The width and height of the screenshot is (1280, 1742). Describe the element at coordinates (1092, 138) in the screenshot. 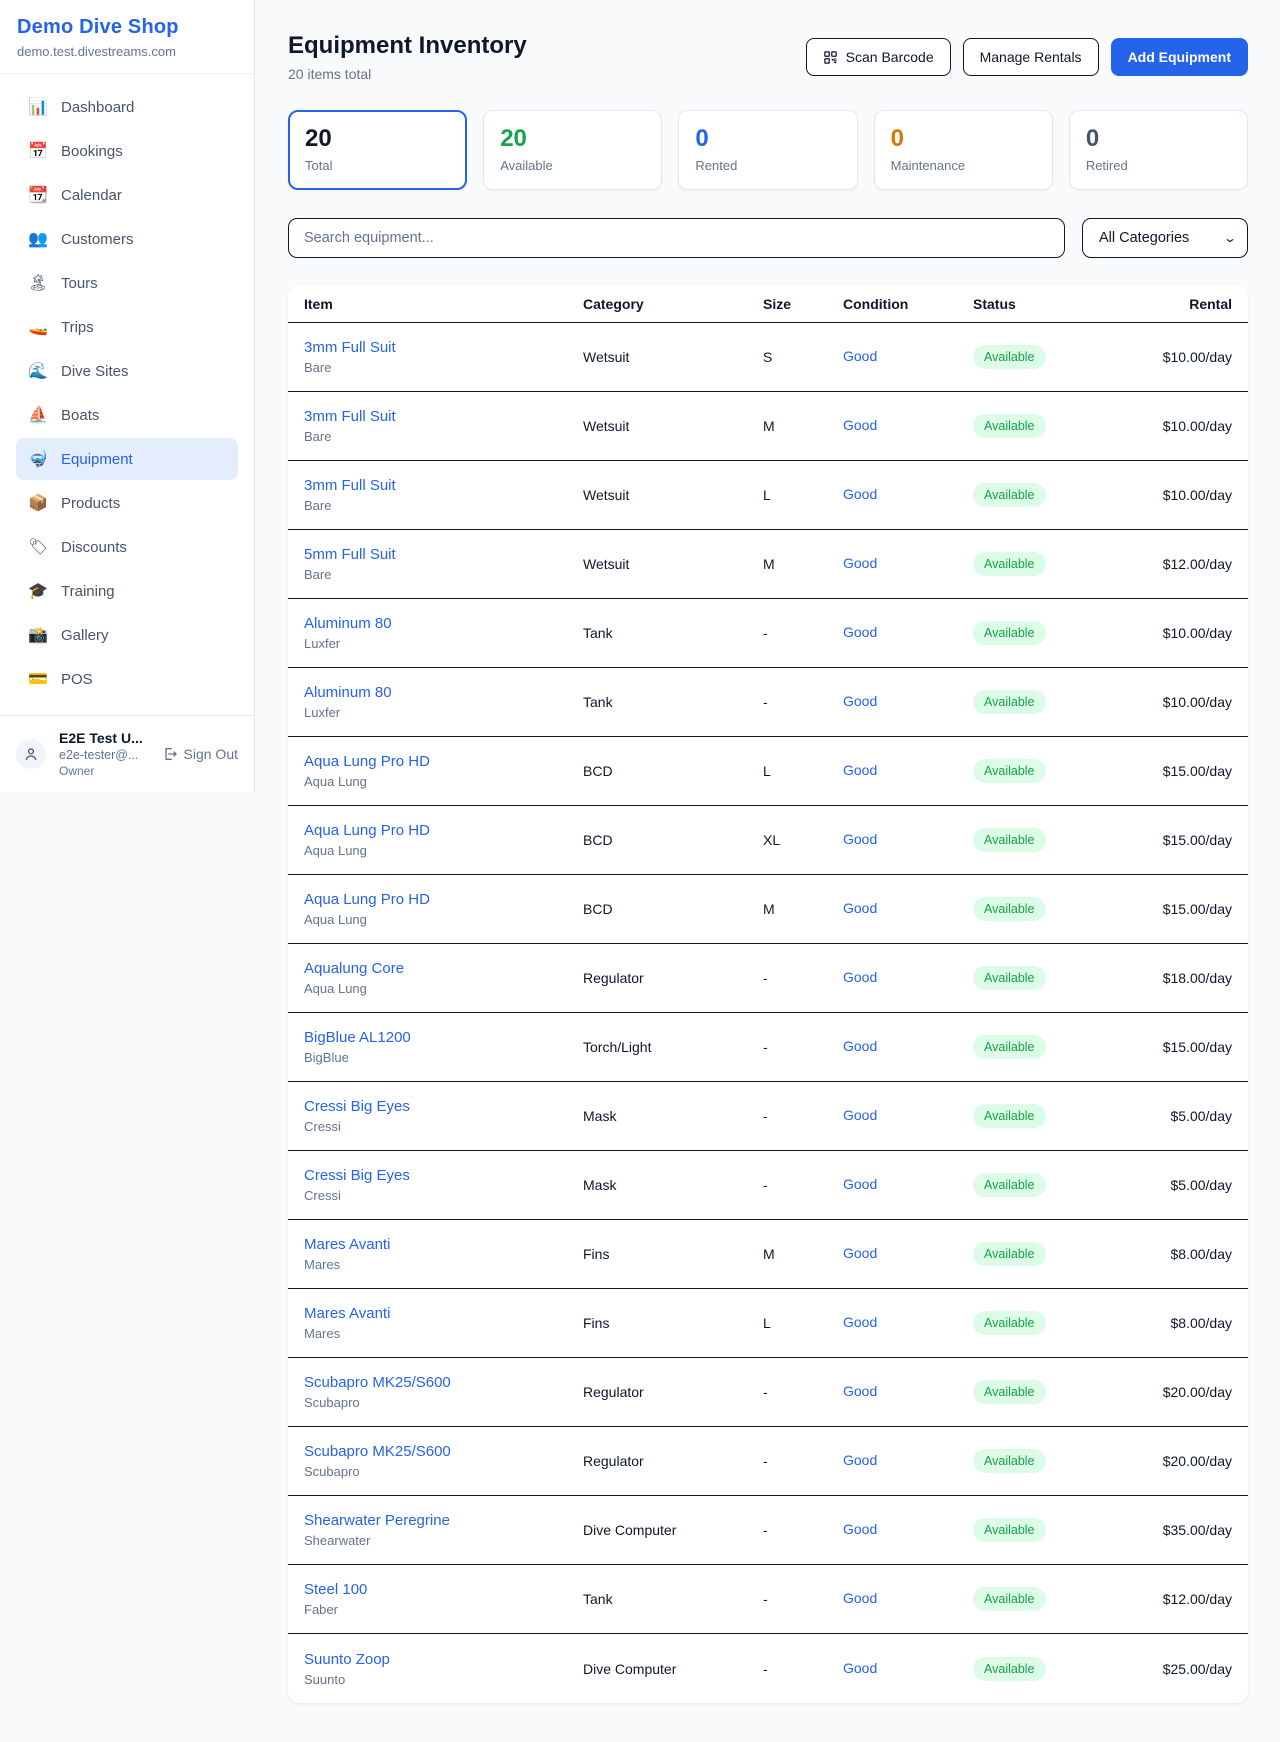

I see `stat-value: 0` at that location.